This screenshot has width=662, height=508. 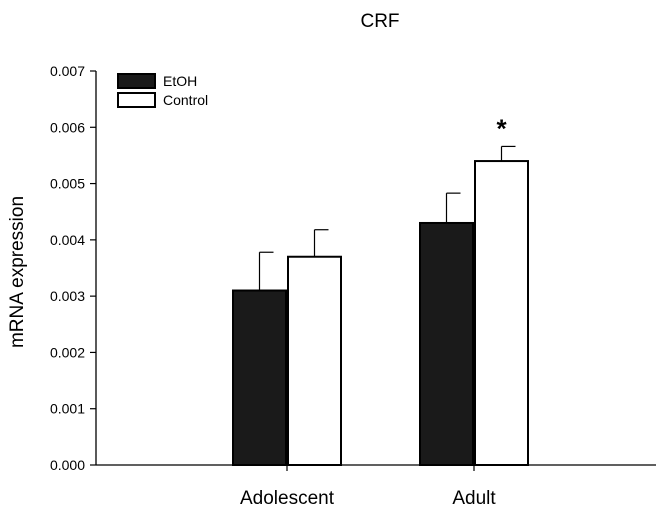 What do you see at coordinates (501, 313) in the screenshot?
I see `bar-control-adult` at bounding box center [501, 313].